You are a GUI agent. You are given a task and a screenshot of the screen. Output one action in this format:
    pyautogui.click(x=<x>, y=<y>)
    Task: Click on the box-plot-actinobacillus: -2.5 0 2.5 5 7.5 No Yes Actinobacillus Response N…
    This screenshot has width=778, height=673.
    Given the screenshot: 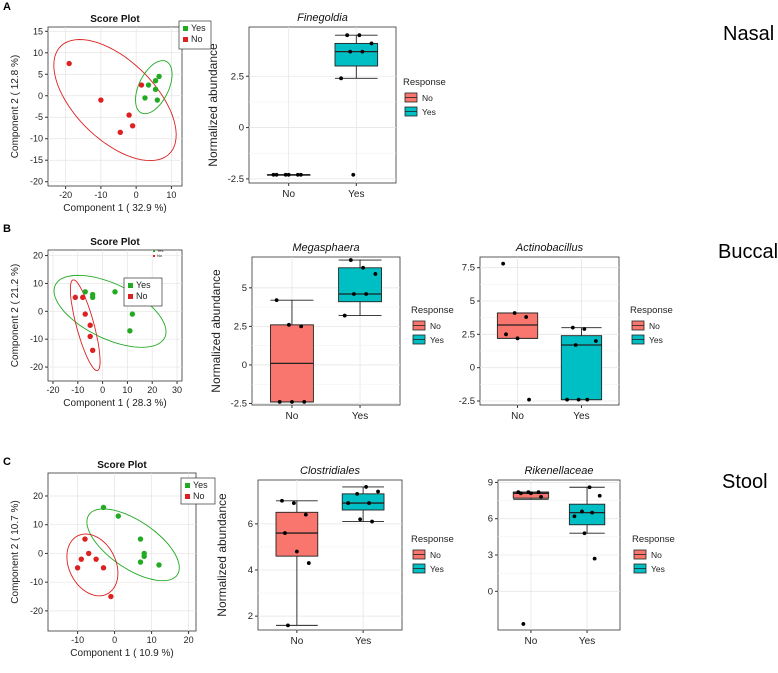 What is the action you would take?
    pyautogui.click(x=566, y=332)
    